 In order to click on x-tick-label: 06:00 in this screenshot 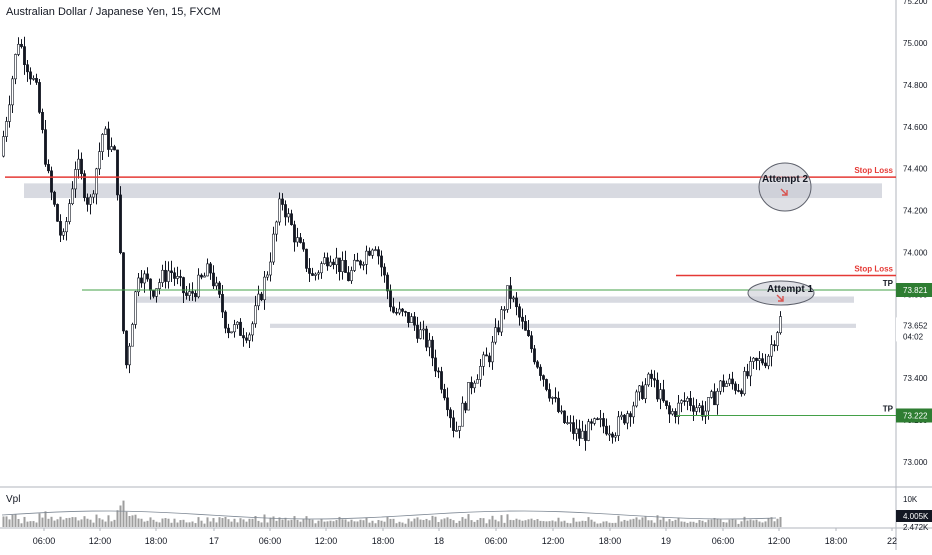, I will do `click(270, 541)`.